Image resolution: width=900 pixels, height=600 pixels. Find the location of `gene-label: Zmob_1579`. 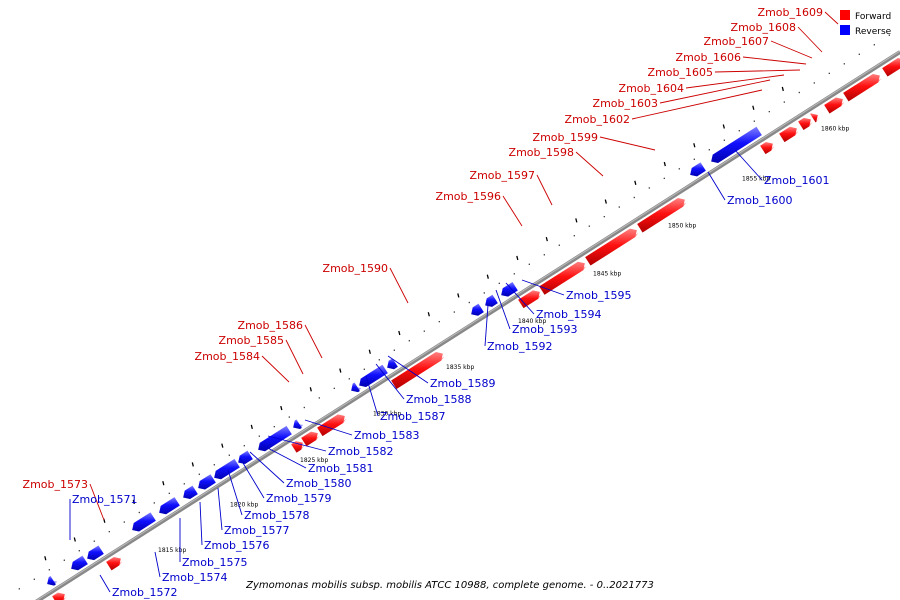

gene-label: Zmob_1579 is located at coordinates (298, 498).